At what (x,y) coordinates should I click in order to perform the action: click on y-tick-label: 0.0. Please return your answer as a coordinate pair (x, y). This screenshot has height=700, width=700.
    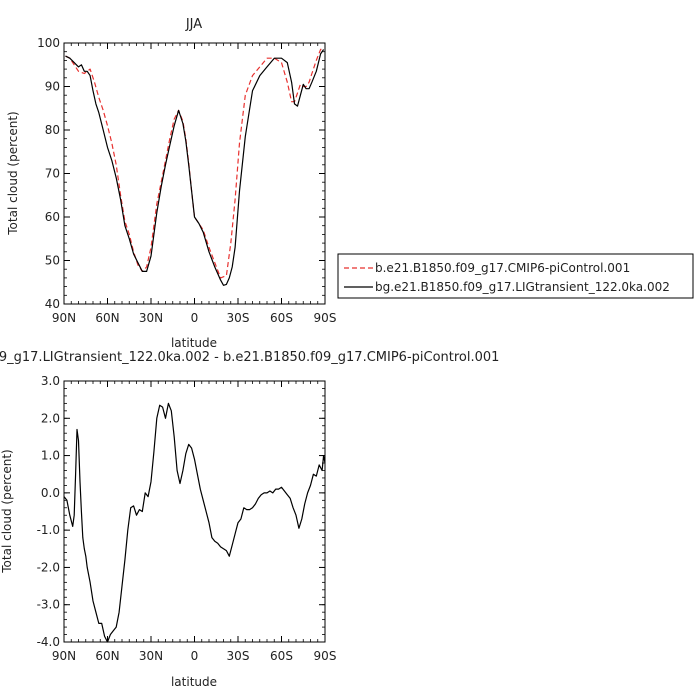
    Looking at the image, I should click on (50, 493).